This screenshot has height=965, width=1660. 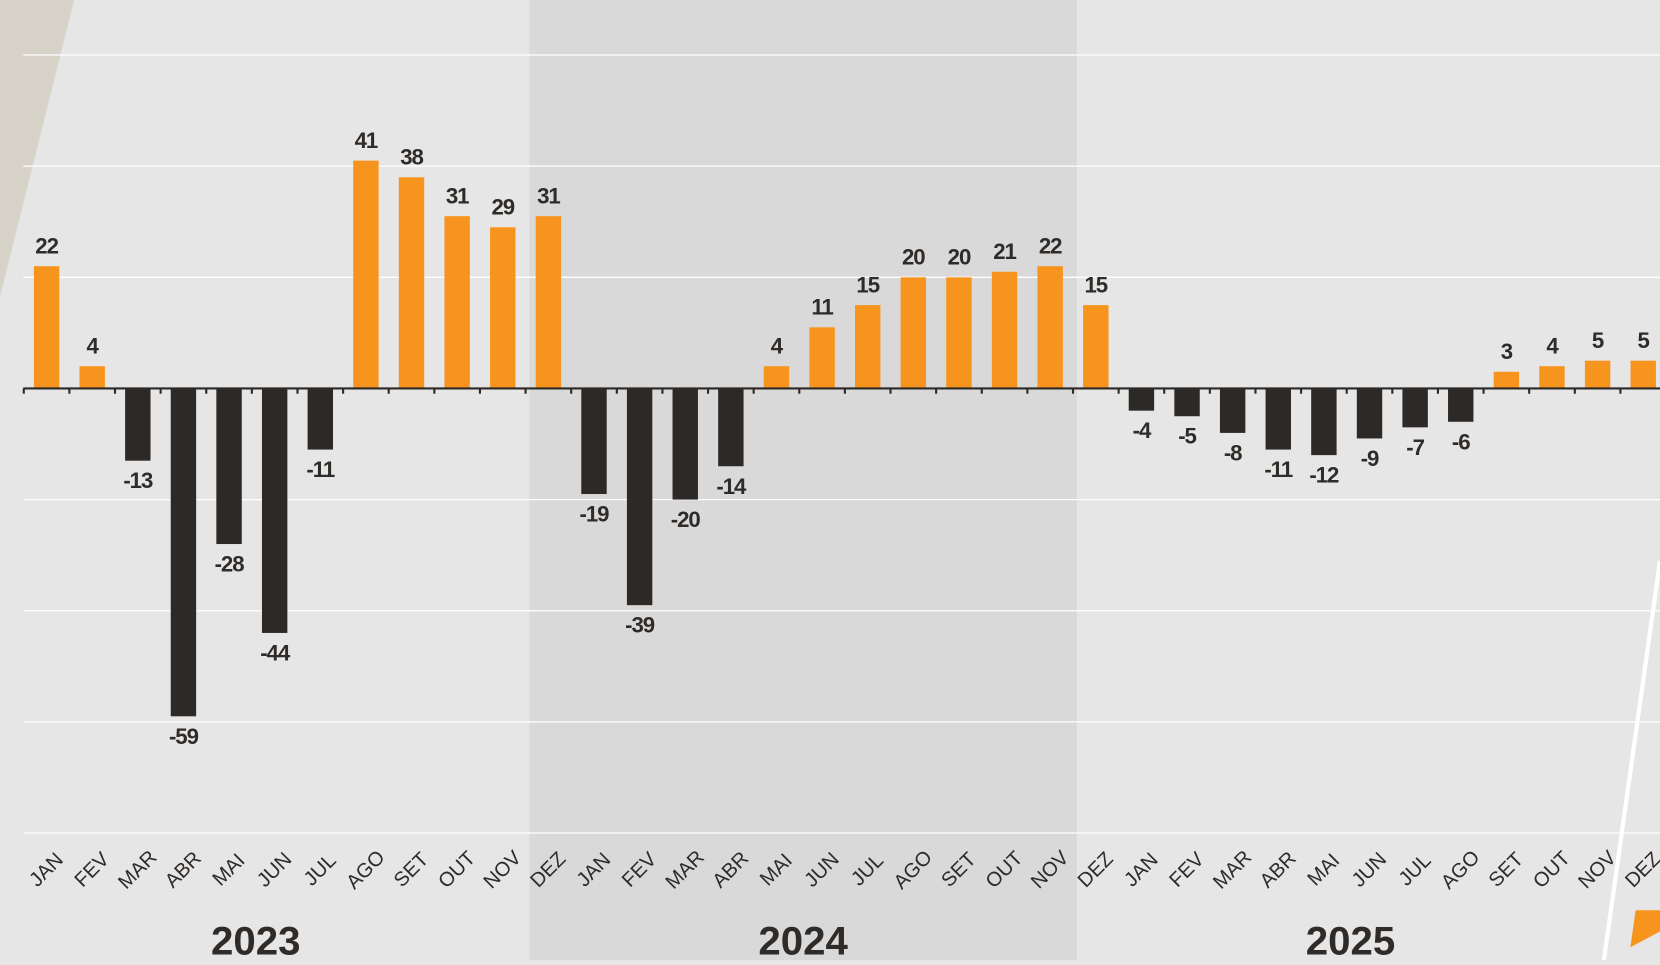 I want to click on value-label: -7, so click(x=1415, y=447).